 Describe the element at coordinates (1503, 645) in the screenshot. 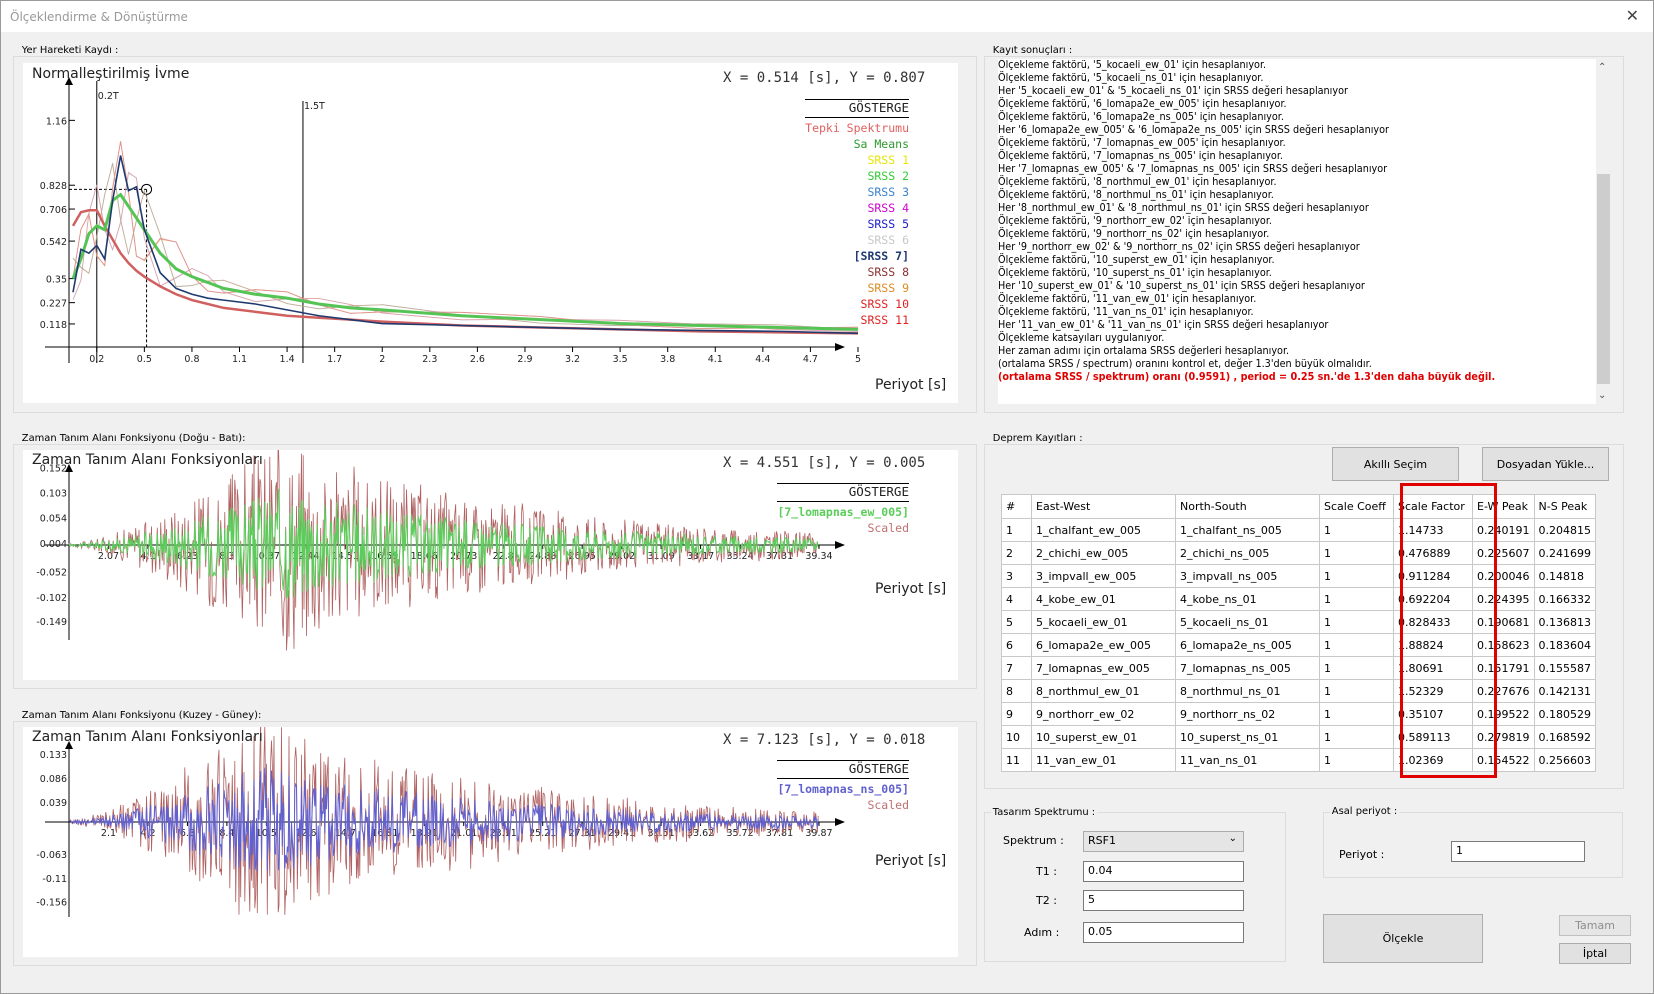

I see `table-cell: 0.158623` at that location.